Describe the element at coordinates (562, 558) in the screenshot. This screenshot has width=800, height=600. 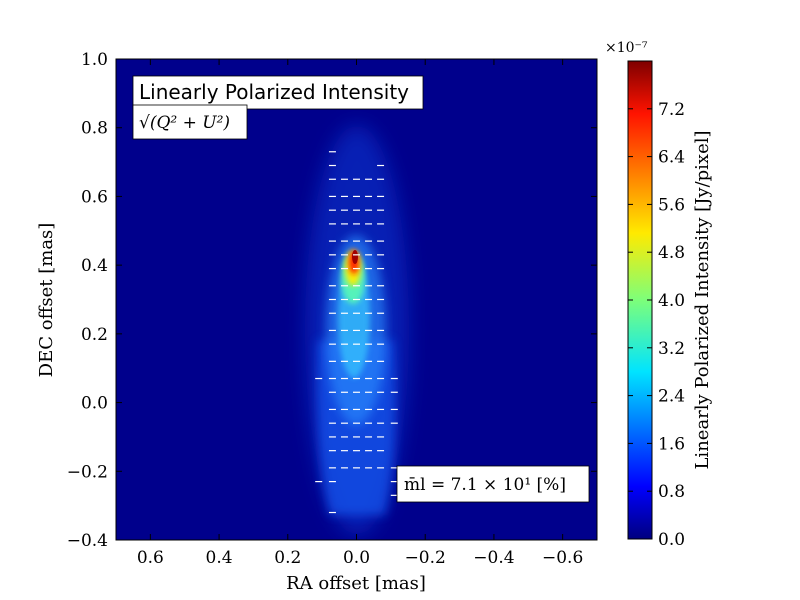
I see `x-tick-label: −0.6` at that location.